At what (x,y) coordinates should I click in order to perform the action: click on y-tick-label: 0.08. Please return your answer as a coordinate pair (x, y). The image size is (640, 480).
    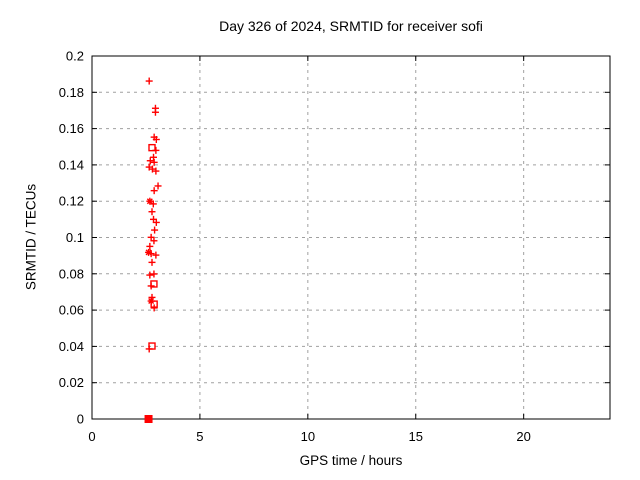
    Looking at the image, I should click on (71, 273).